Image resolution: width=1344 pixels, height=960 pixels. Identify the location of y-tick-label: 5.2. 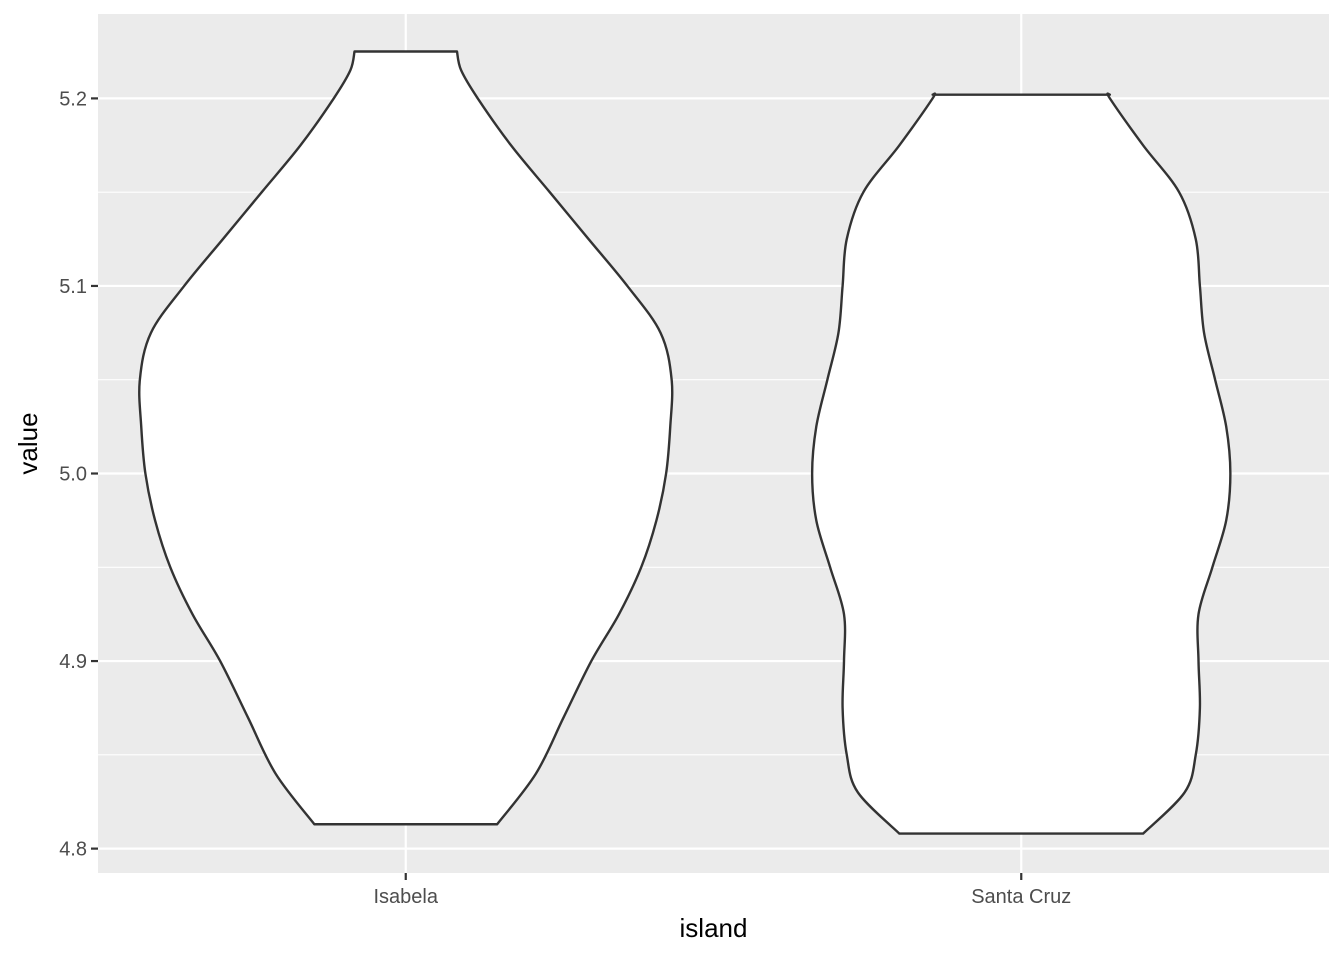
(73, 99).